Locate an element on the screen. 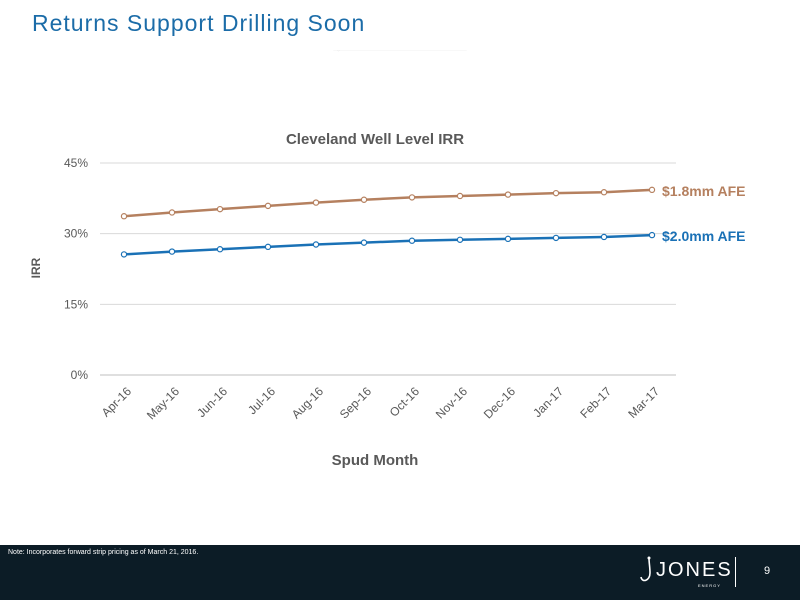 The width and height of the screenshot is (800, 600). slide-title: Returns Support Drilling Soon is located at coordinates (199, 23).